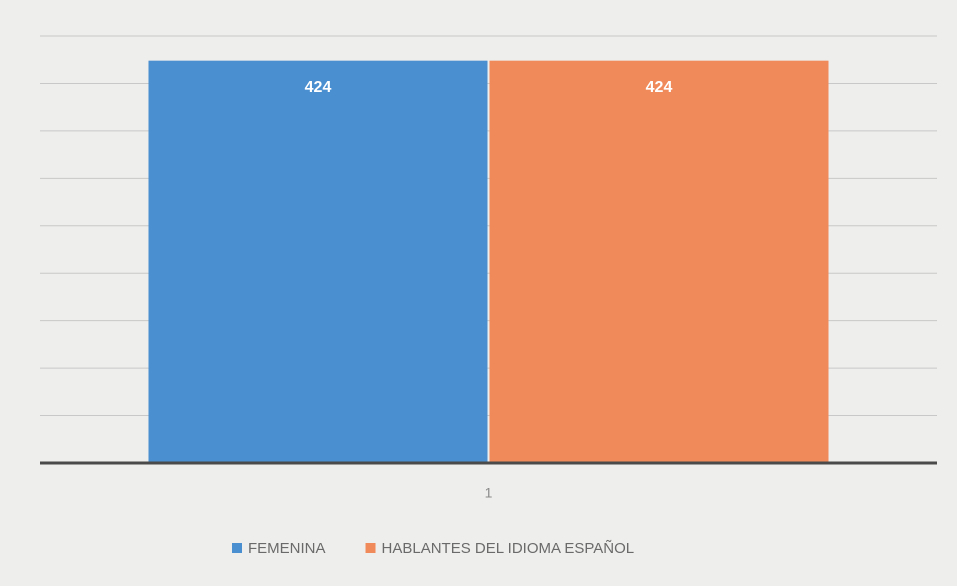  I want to click on x-tick-label: 1, so click(489, 493).